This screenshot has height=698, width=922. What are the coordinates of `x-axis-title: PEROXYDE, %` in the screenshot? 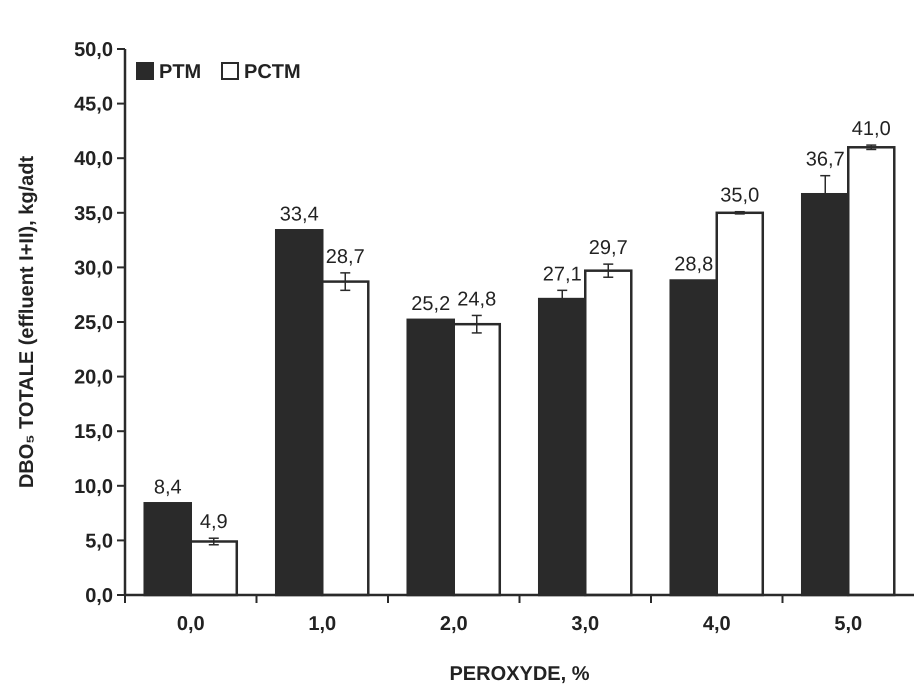 It's located at (519, 674).